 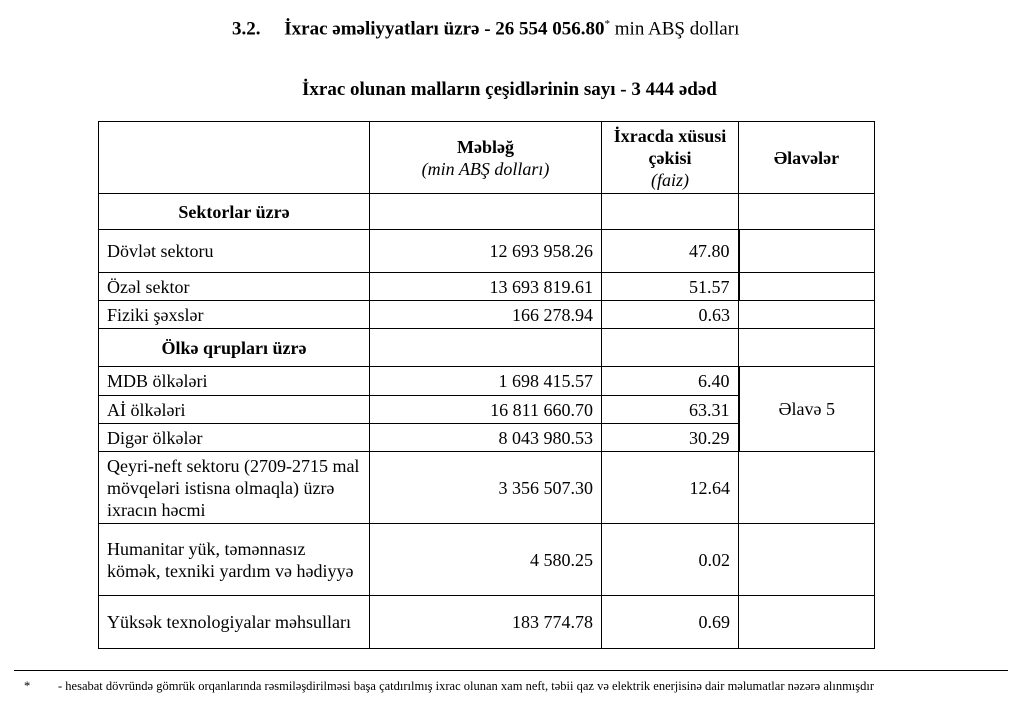 What do you see at coordinates (486, 437) in the screenshot?
I see `table-row: Digər ölkələr 8 043 980.53 30.29` at bounding box center [486, 437].